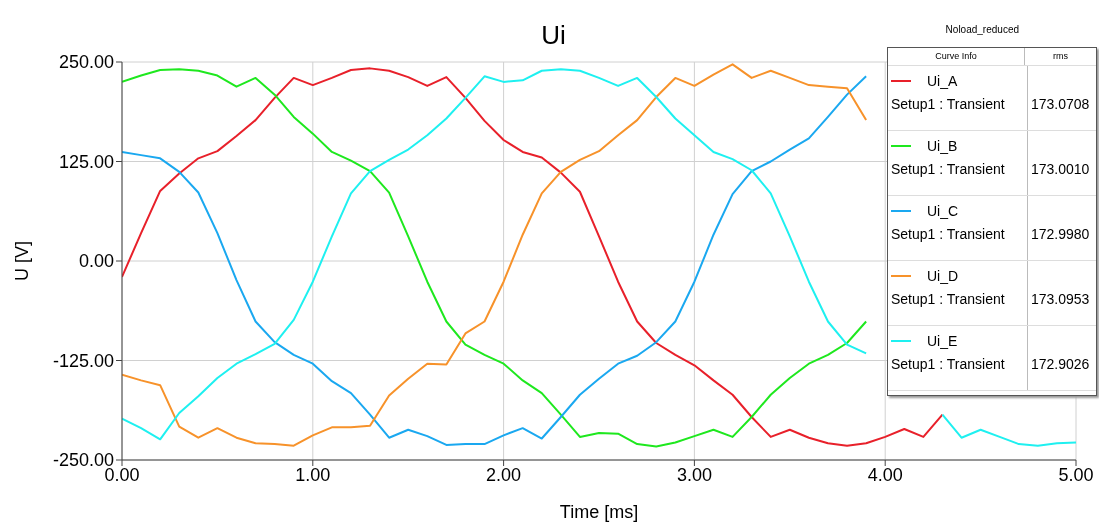 This screenshot has width=1099, height=524. What do you see at coordinates (885, 474) in the screenshot?
I see `x-tick-label: 4.00` at bounding box center [885, 474].